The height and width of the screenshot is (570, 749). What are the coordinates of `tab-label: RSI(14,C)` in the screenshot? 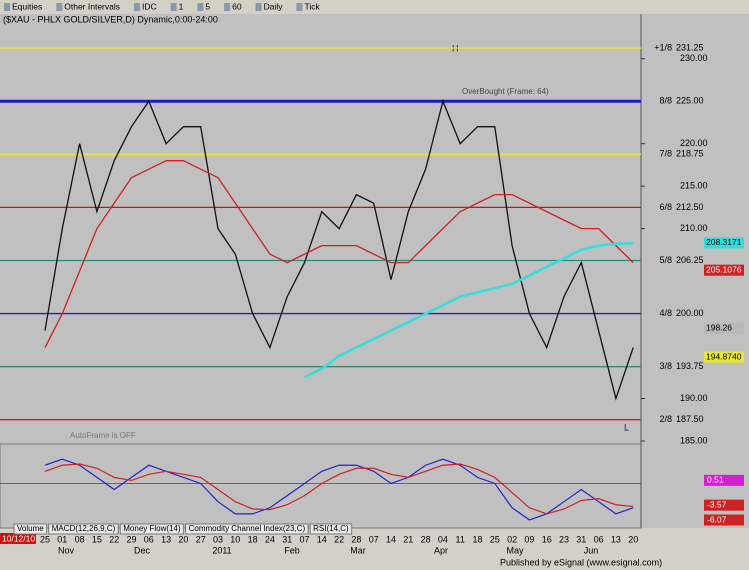 It's located at (331, 528).